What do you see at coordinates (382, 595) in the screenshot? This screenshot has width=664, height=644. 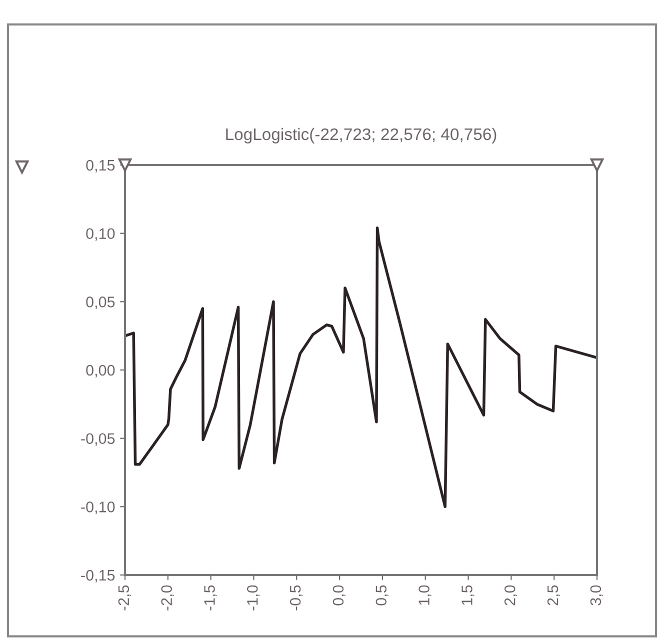 I see `x-tick-label: 0,5` at bounding box center [382, 595].